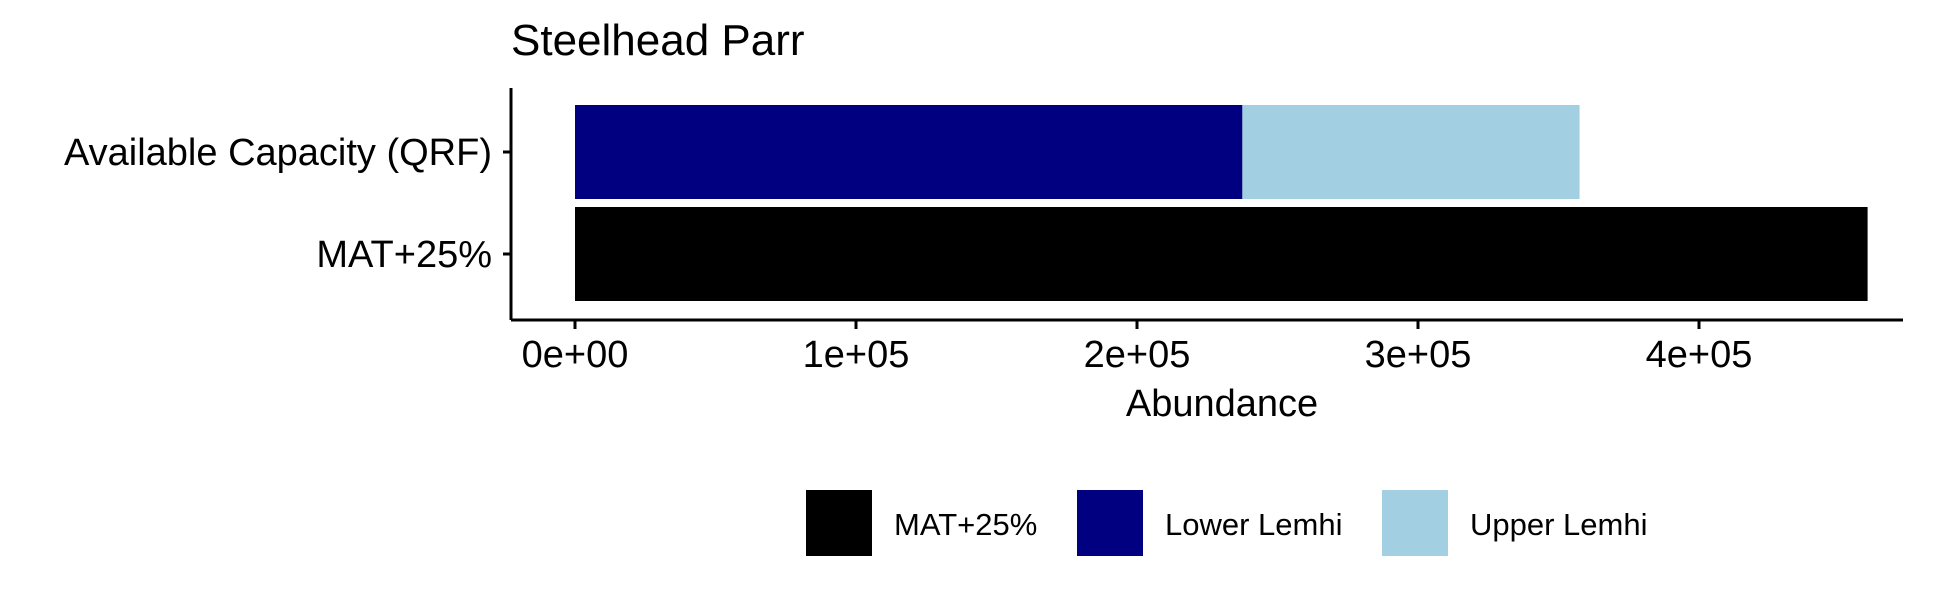  Describe the element at coordinates (1558, 524) in the screenshot. I see `legend-label-upper-lemhi: Upper Lemhi` at that location.